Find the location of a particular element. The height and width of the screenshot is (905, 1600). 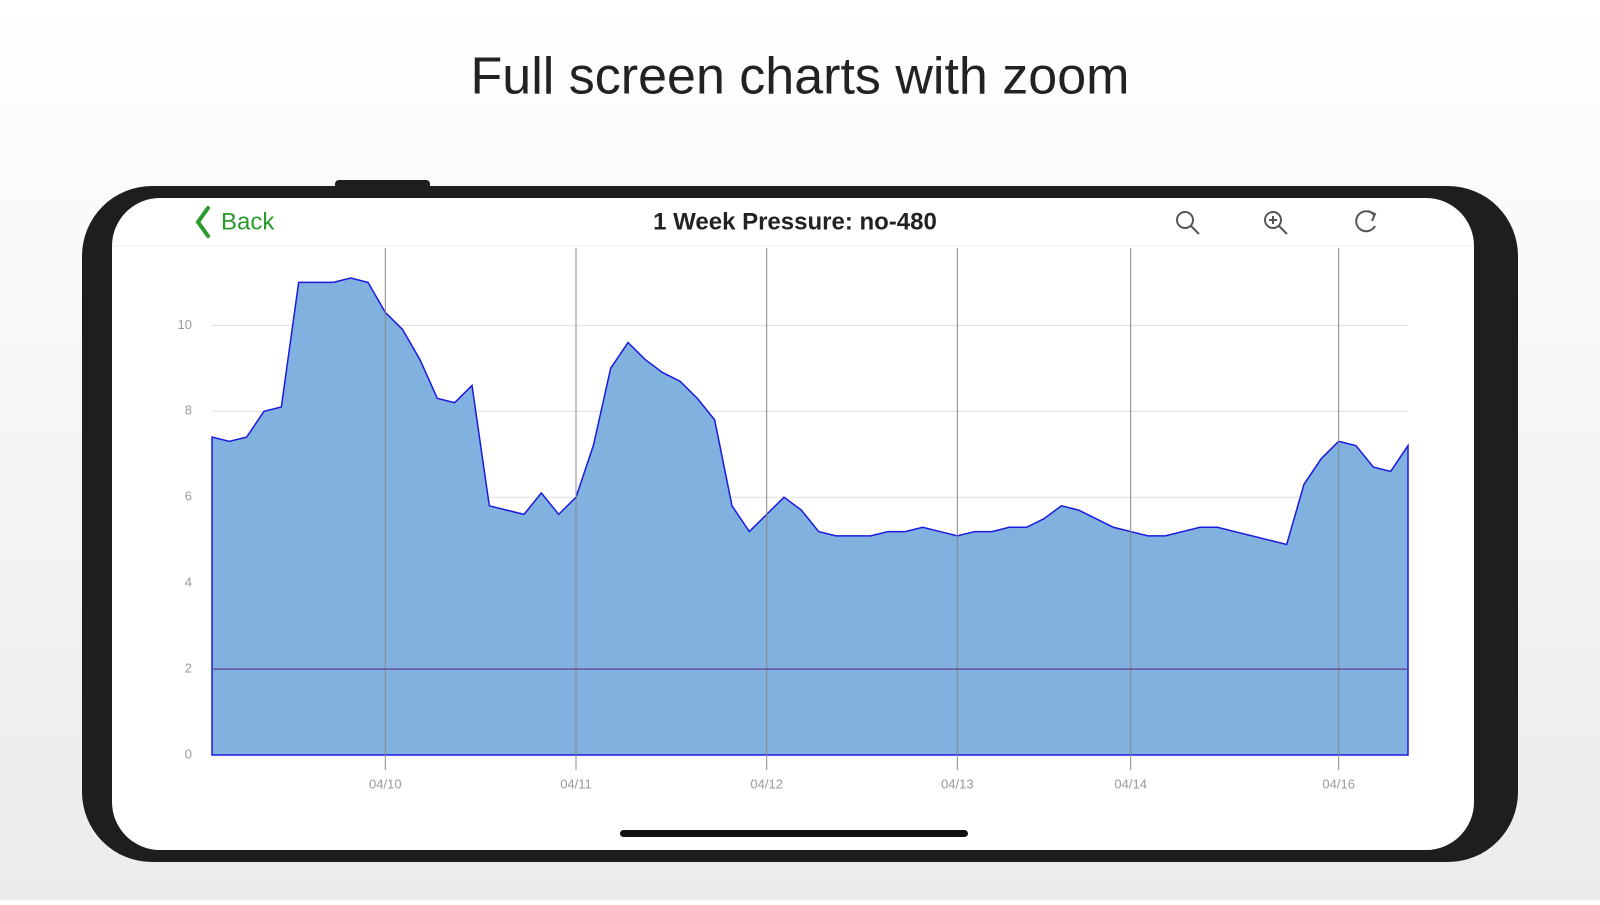

back-chevron is located at coordinates (202, 222).